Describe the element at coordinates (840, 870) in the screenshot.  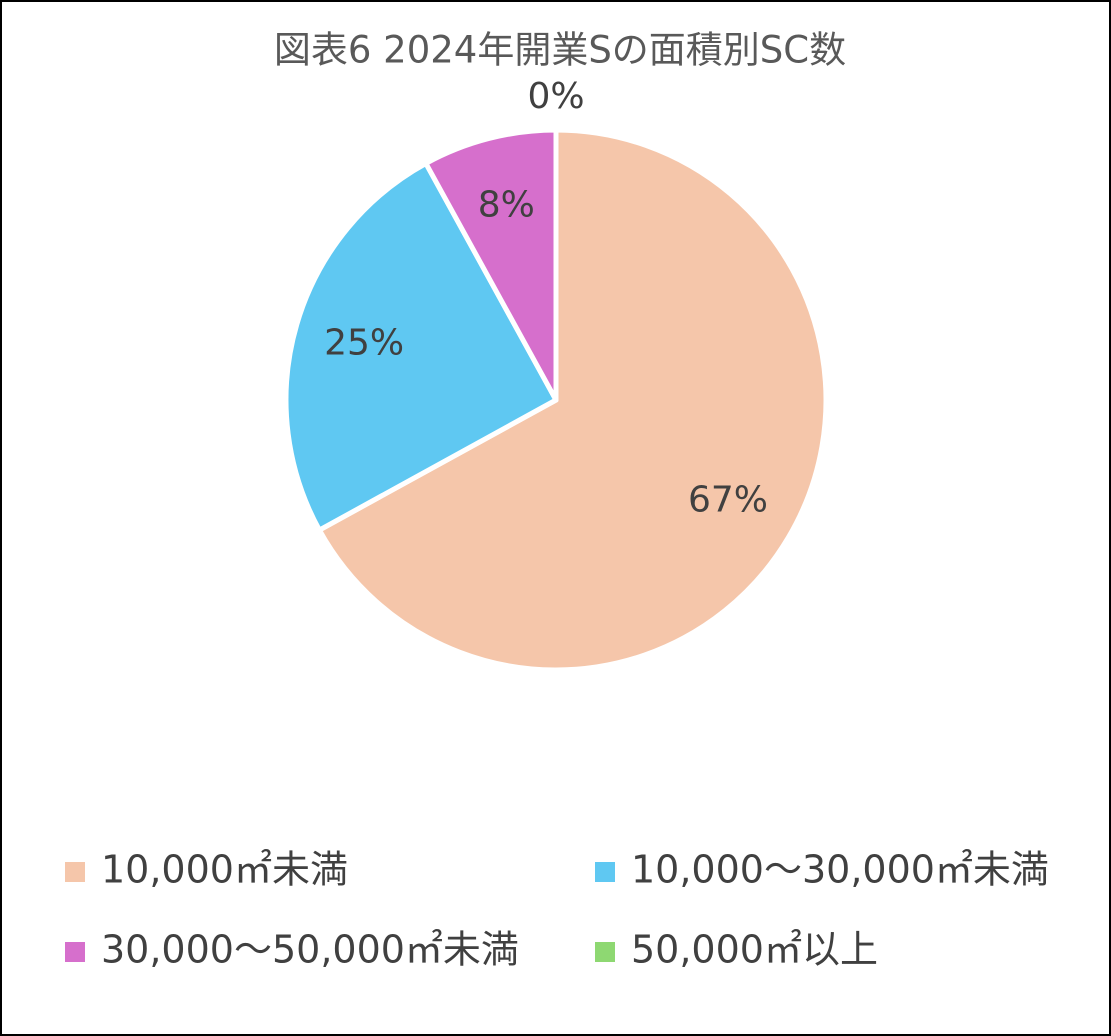
I see `legend-label: 10,000～30,000㎡未満` at that location.